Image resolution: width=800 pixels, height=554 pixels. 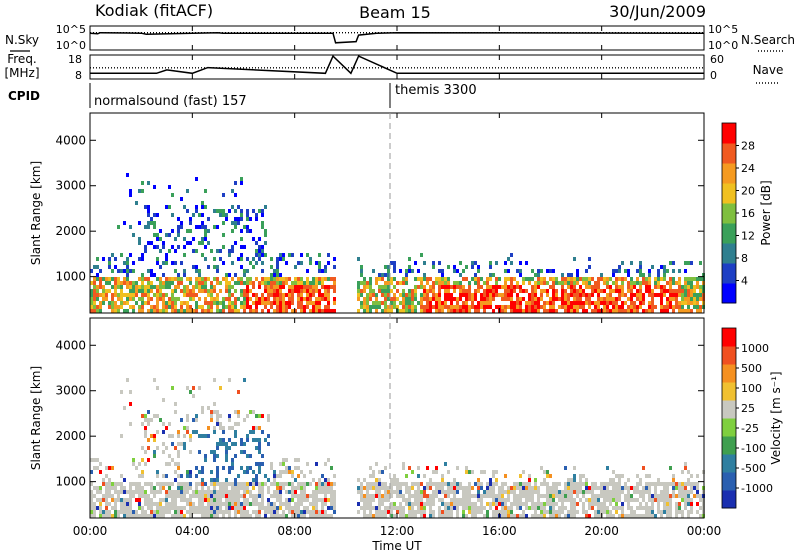 I want to click on nsky-tick-top: 10^5, so click(x=71, y=29).